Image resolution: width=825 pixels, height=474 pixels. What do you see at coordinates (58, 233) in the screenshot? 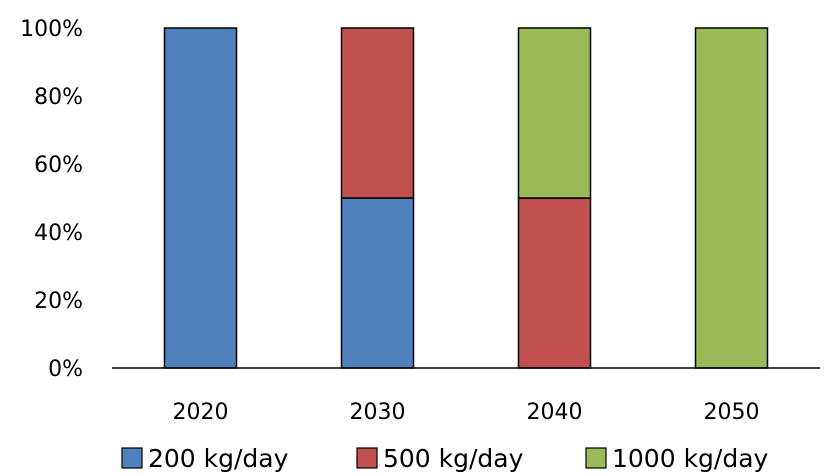
I see `y-tick-label: 40%` at bounding box center [58, 233].